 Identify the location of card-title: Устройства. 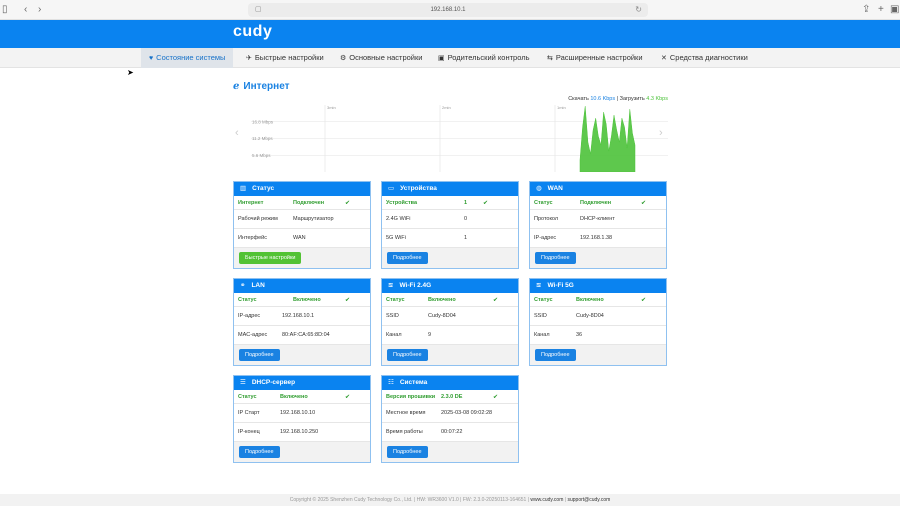
(418, 188).